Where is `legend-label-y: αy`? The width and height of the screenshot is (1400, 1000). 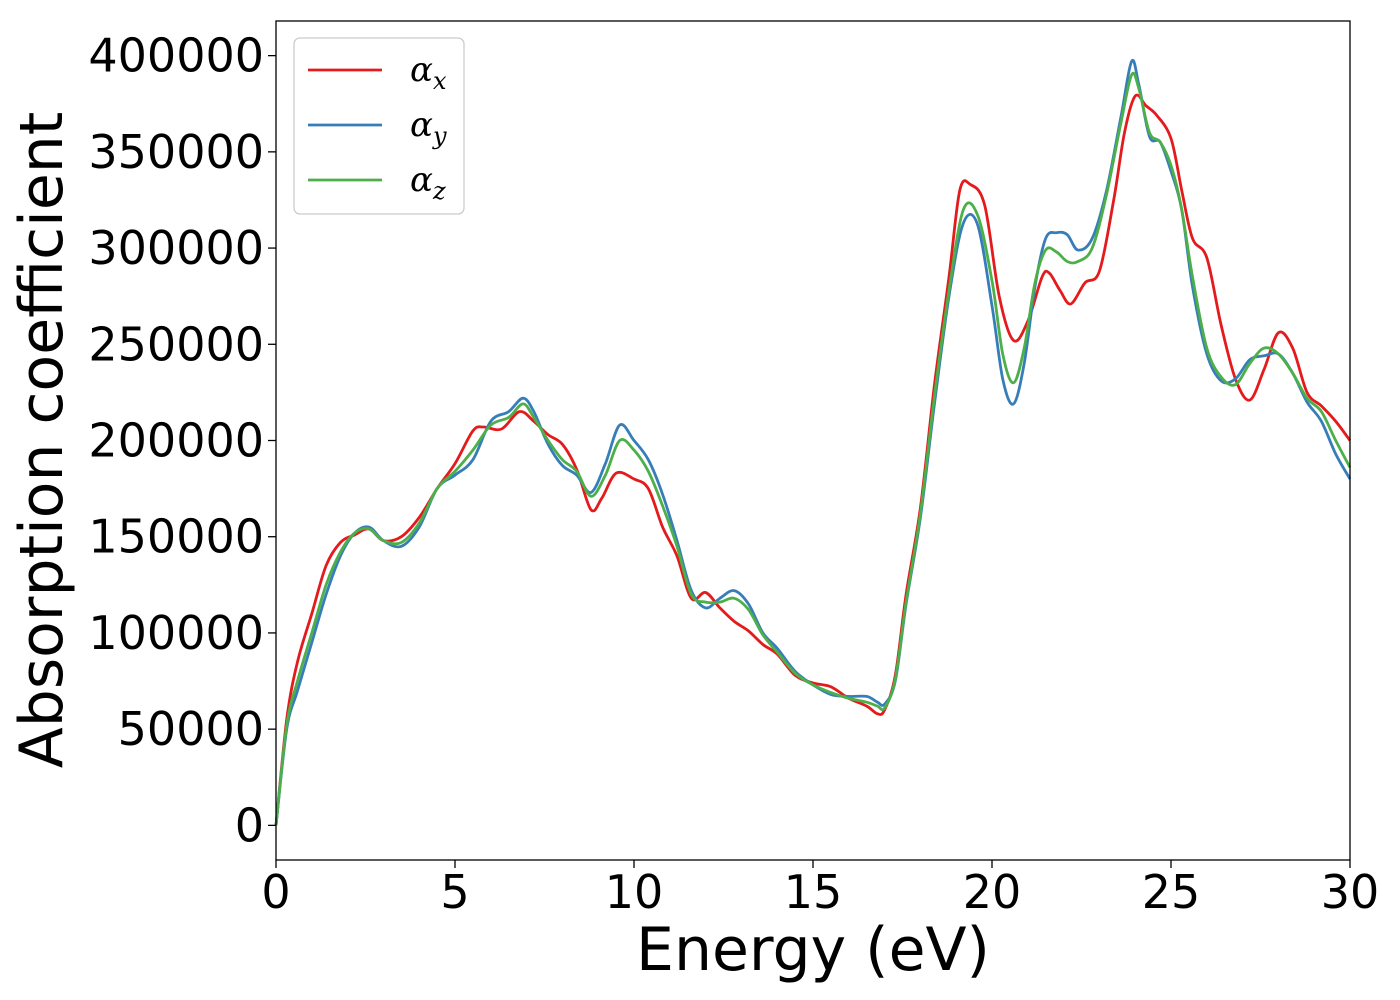
legend-label-y: αy is located at coordinates (428, 127).